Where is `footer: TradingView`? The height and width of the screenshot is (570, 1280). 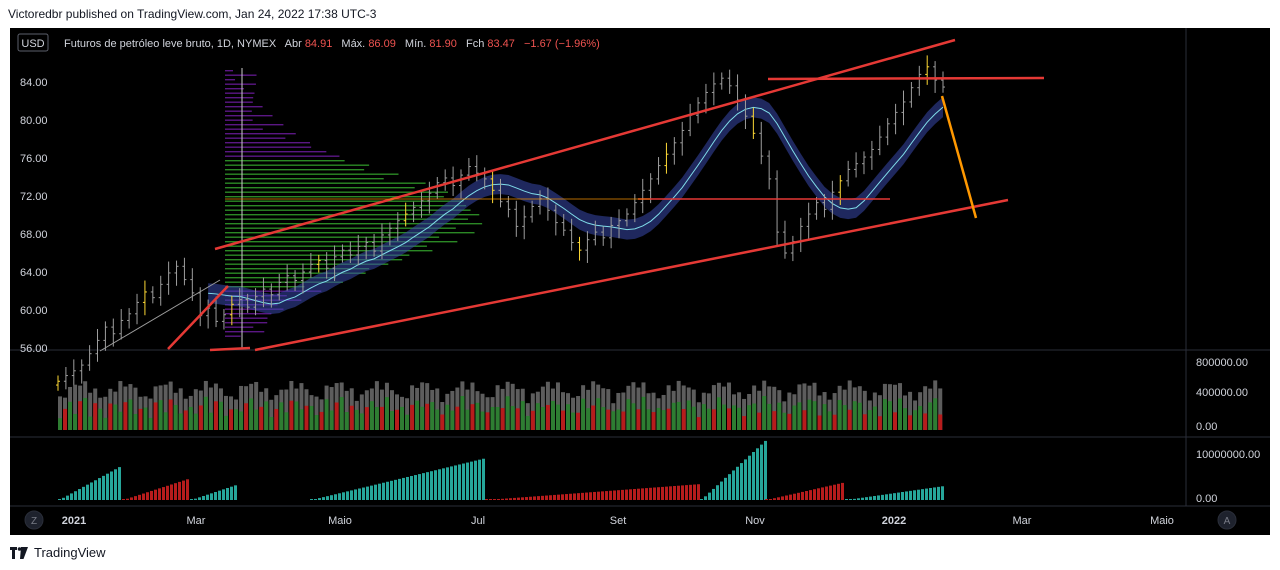 footer: TradingView is located at coordinates (58, 552).